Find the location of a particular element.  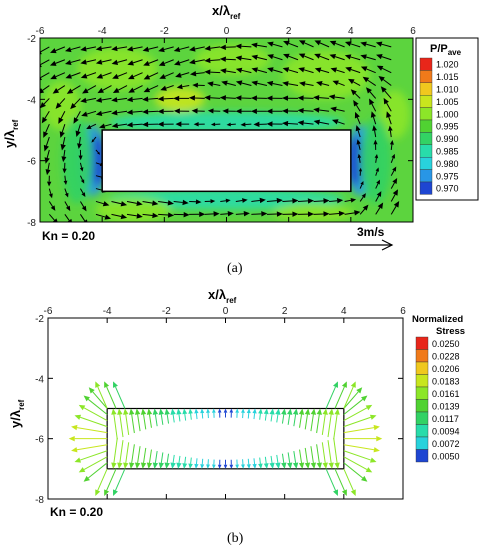

legend-value: 0.0094 is located at coordinates (446, 431).